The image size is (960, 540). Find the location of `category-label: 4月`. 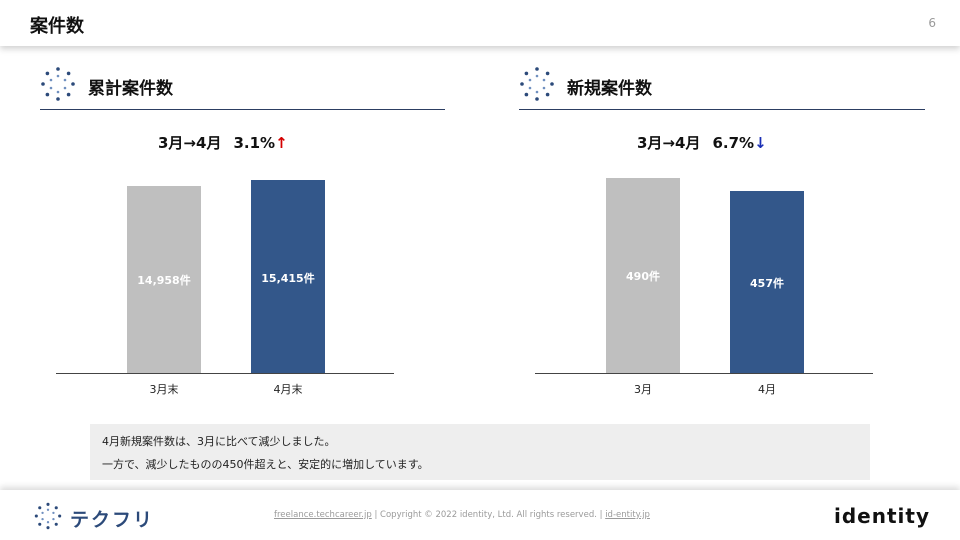

category-label: 4月 is located at coordinates (767, 389).